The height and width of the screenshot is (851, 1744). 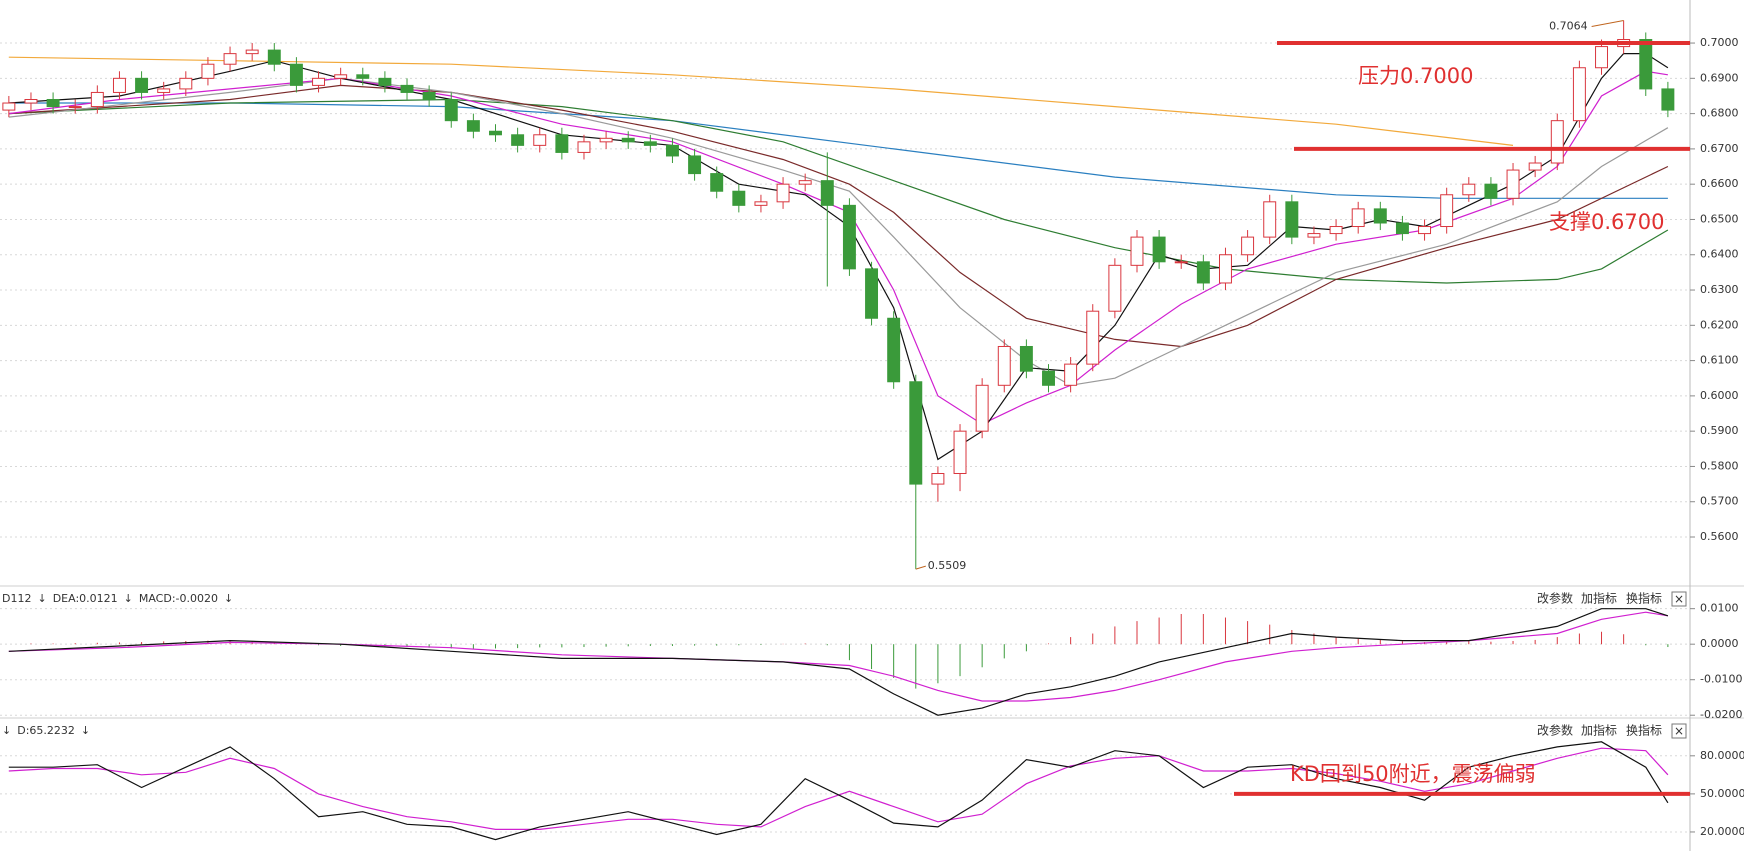 I want to click on annotation: KD回到50附近，震荡偏弱, so click(x=1413, y=774).